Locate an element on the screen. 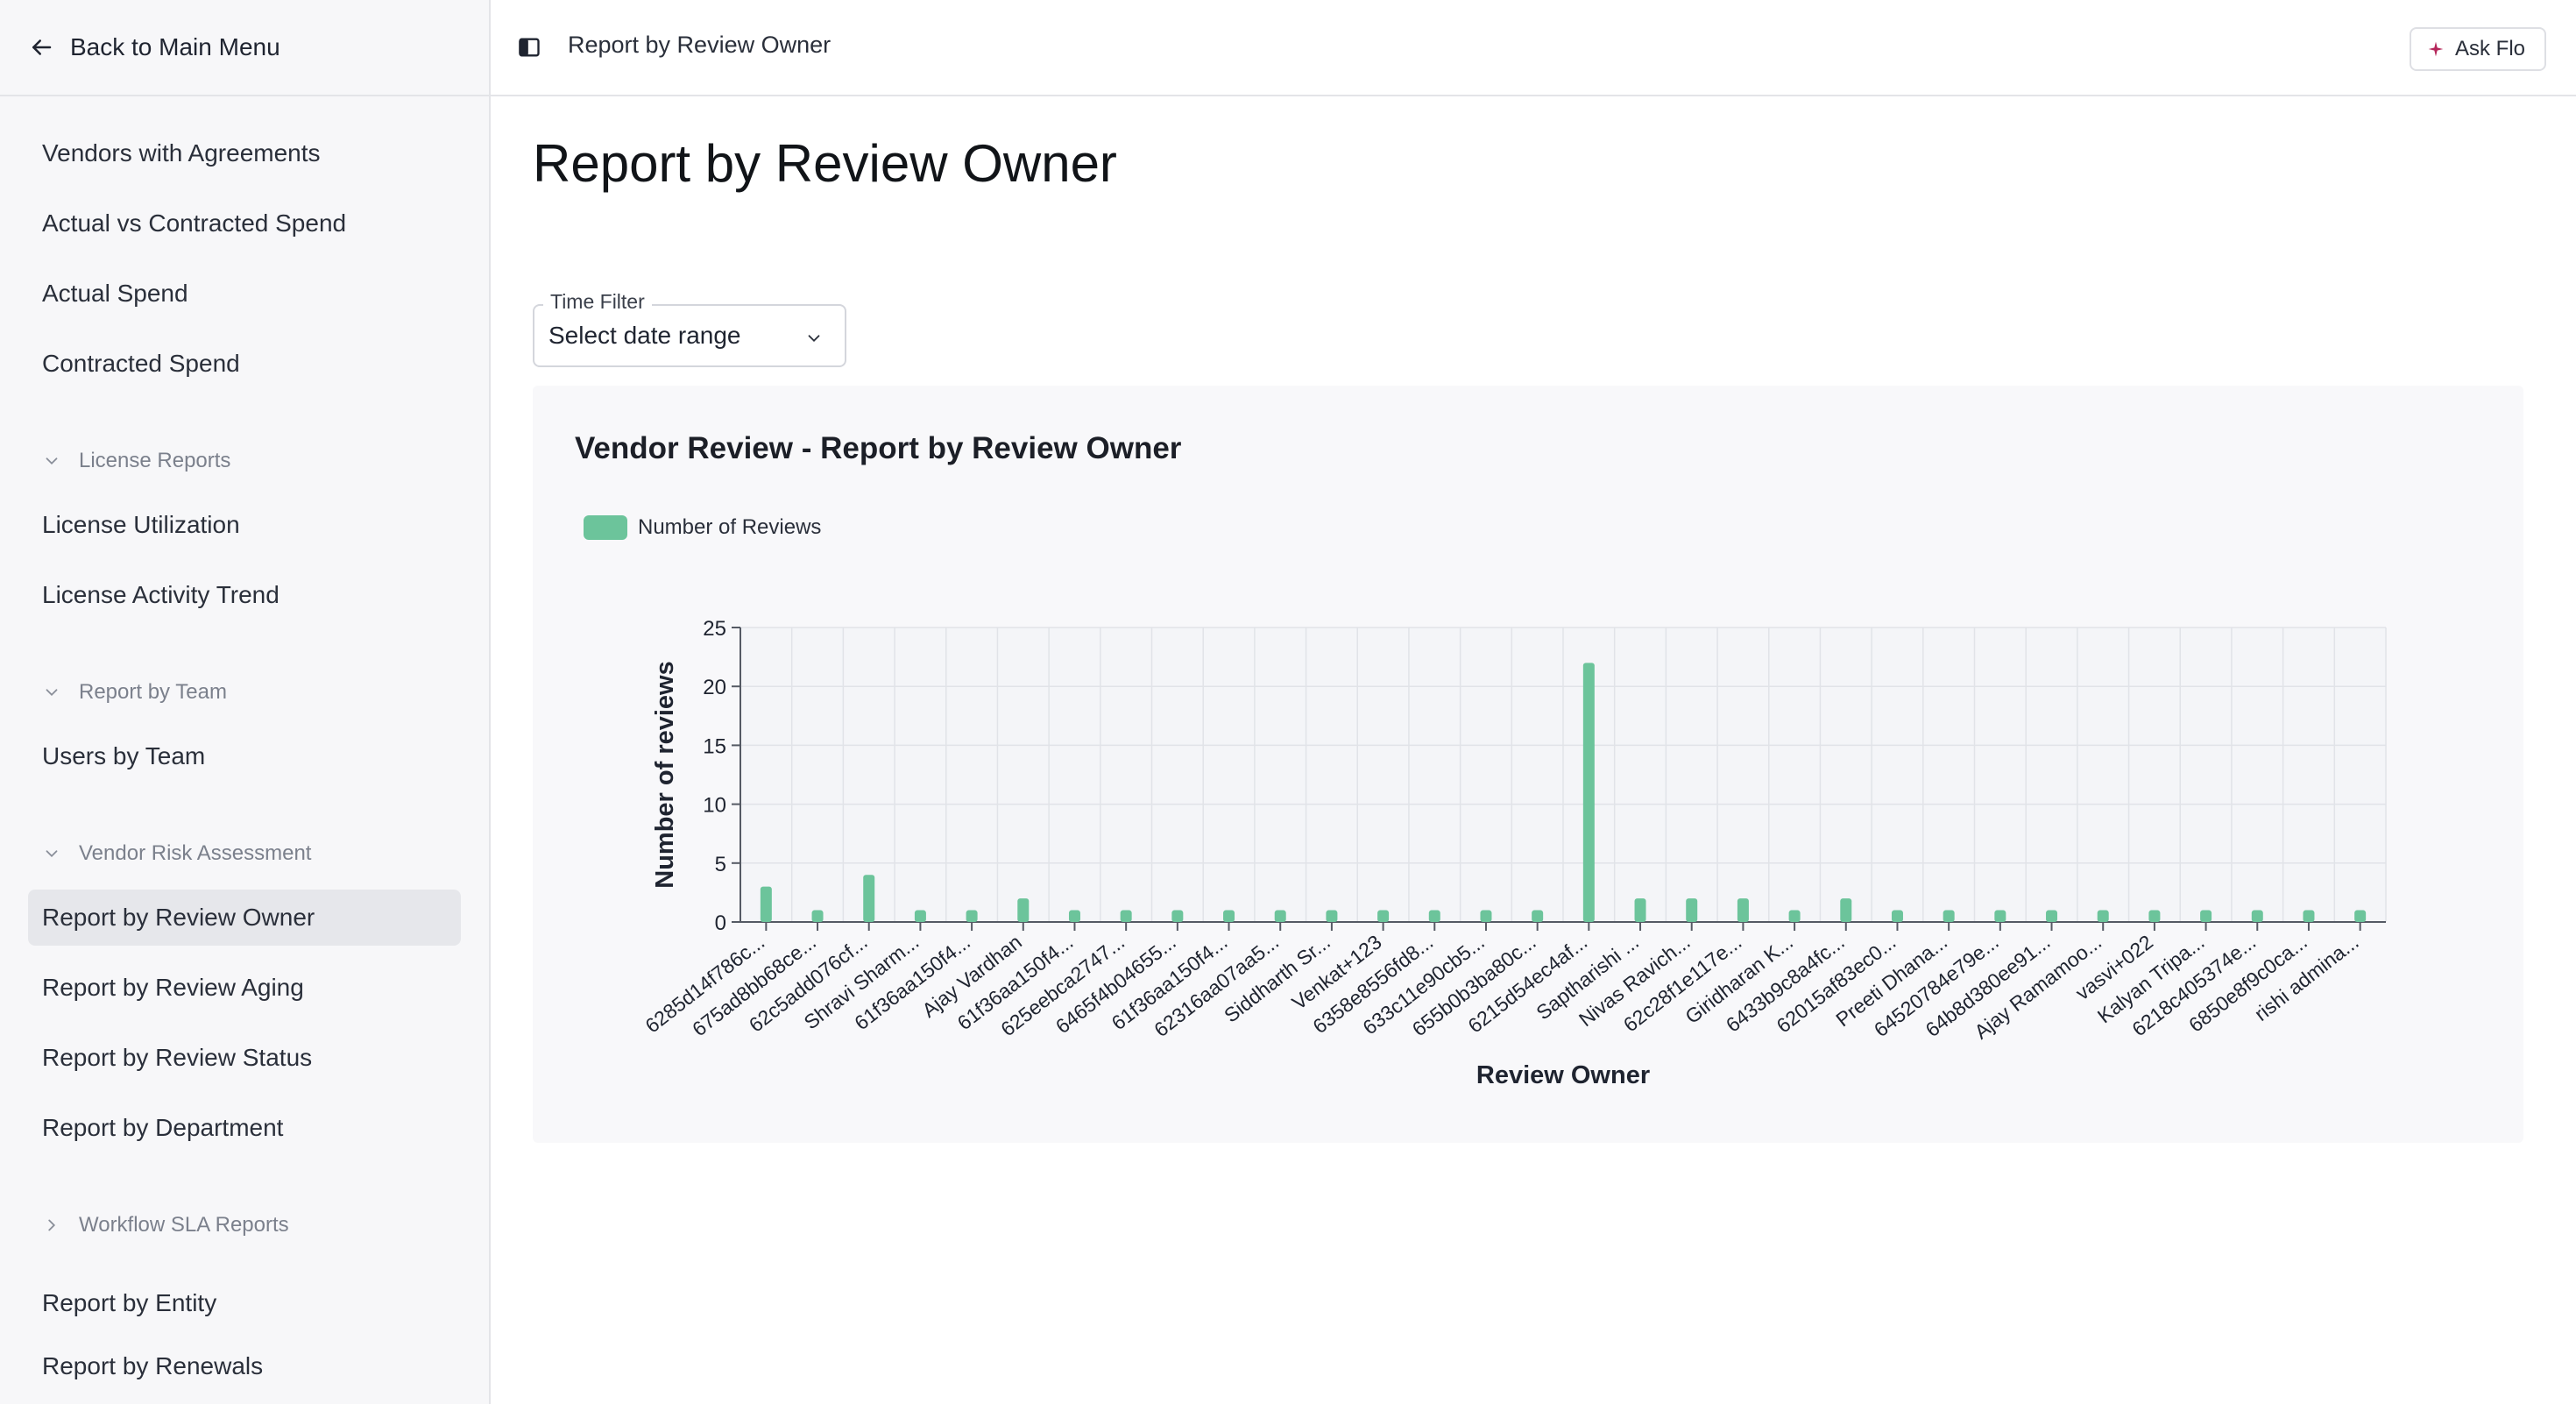  sidebar-item-label: Report by Review Owner is located at coordinates (178, 917).